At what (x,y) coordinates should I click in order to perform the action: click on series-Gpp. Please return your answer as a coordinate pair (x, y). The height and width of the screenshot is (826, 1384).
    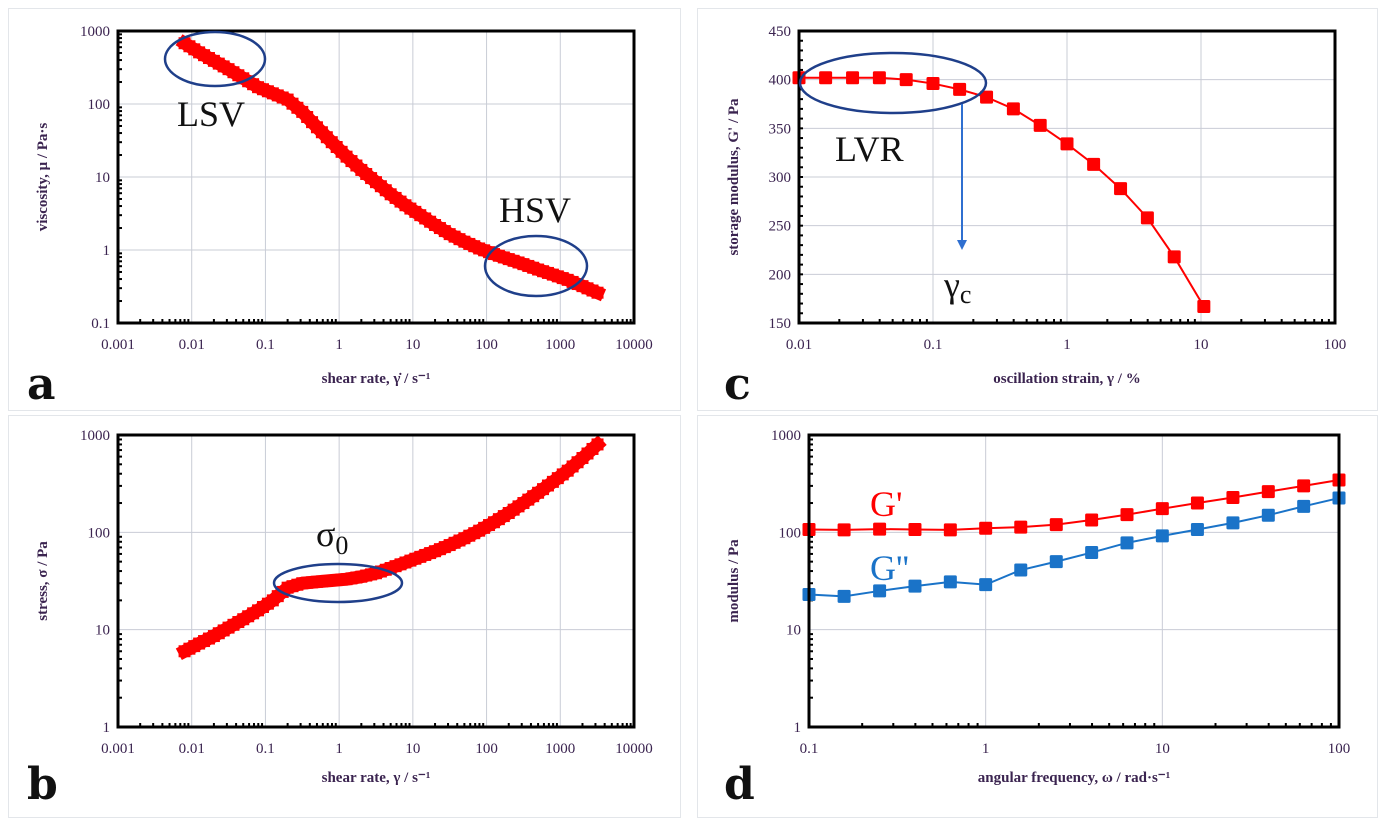
    Looking at the image, I should click on (1074, 547).